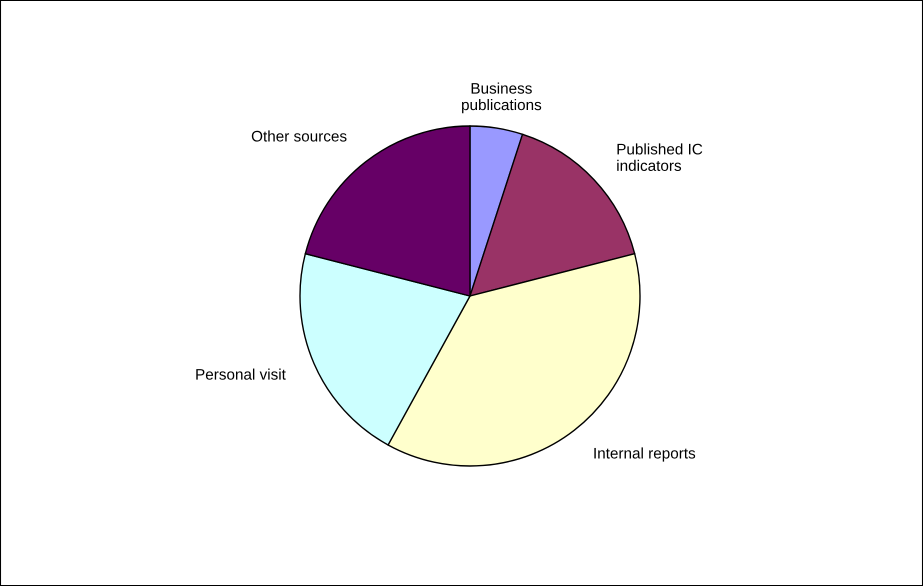  I want to click on slice-label: Business publications, so click(502, 98).